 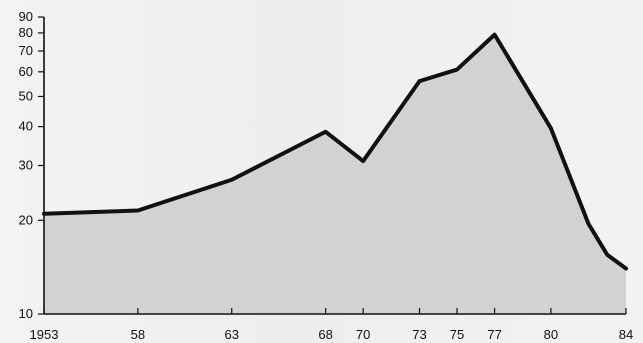 What do you see at coordinates (26, 126) in the screenshot?
I see `y-tick-label-3: 40` at bounding box center [26, 126].